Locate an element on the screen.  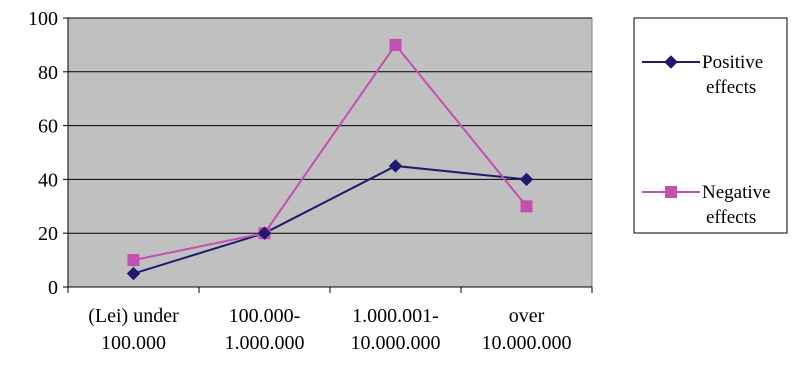
x-category-label-line: 100.000- is located at coordinates (265, 316).